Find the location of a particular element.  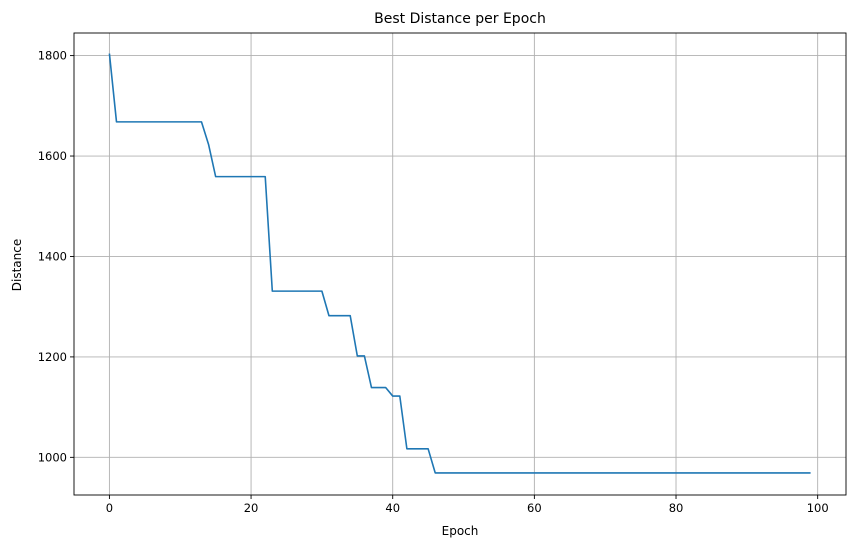

y-tick-label: 1600 is located at coordinates (52, 156).